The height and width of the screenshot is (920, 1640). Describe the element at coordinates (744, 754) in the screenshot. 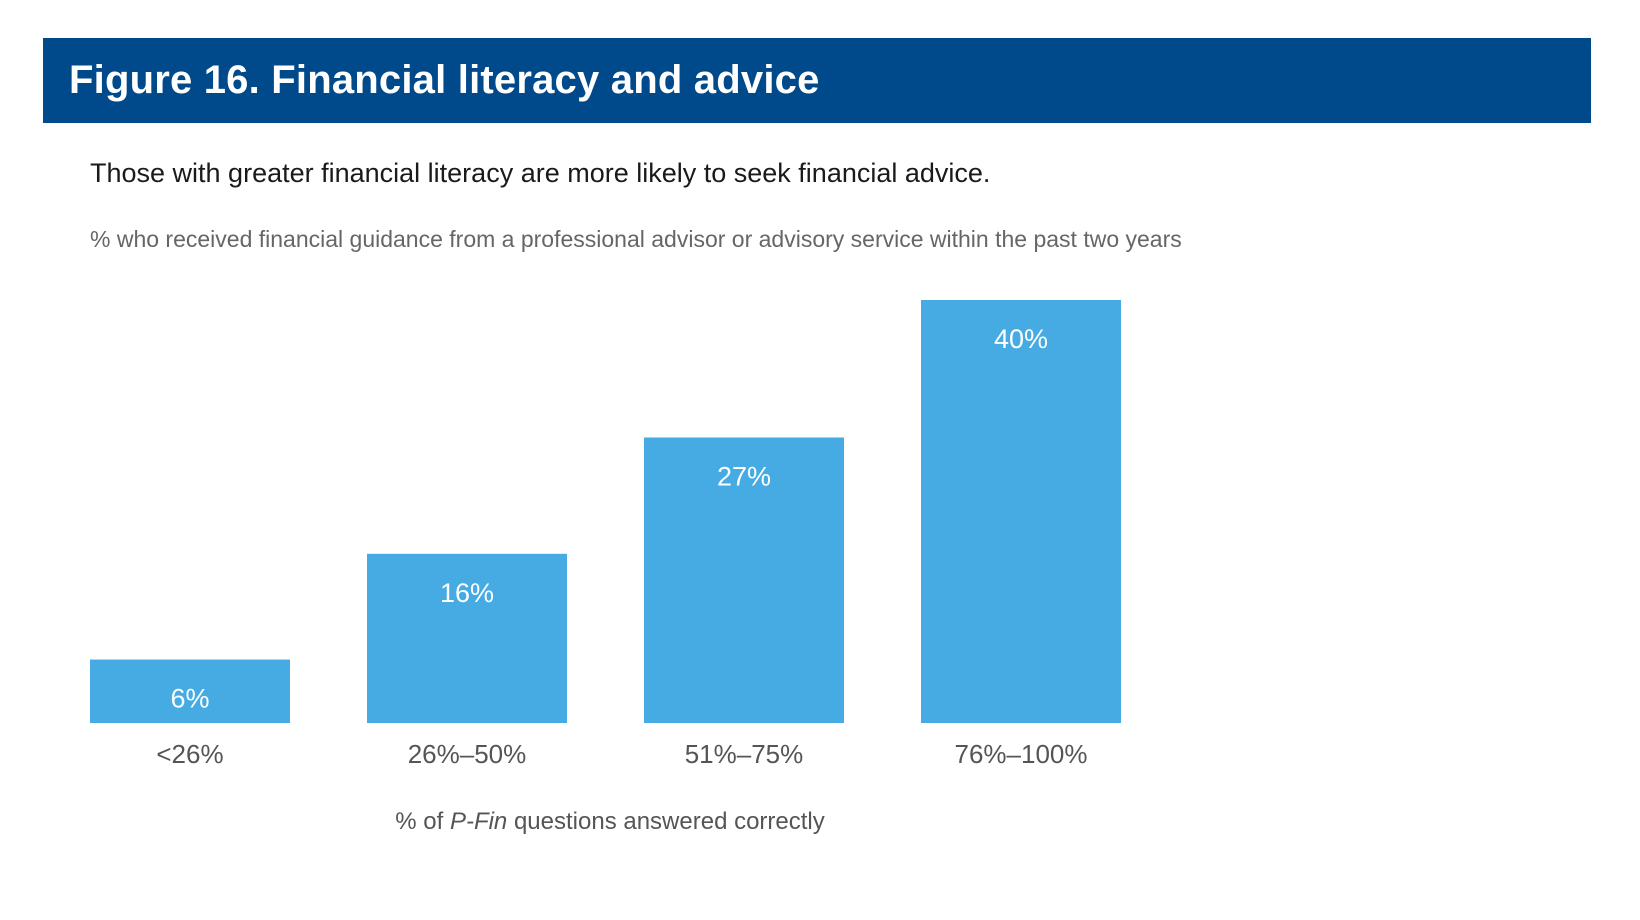

I see `x-tick-label-3: 51%–75%` at that location.